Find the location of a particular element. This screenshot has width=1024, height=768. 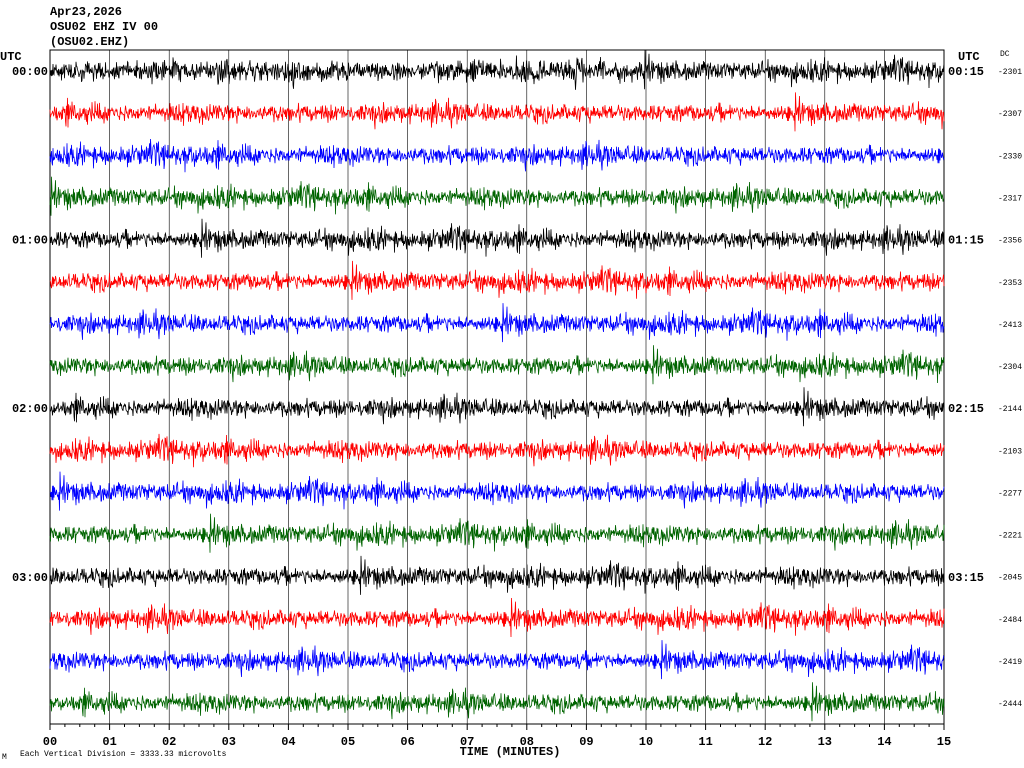

x-tick-label: 13 is located at coordinates (825, 742).